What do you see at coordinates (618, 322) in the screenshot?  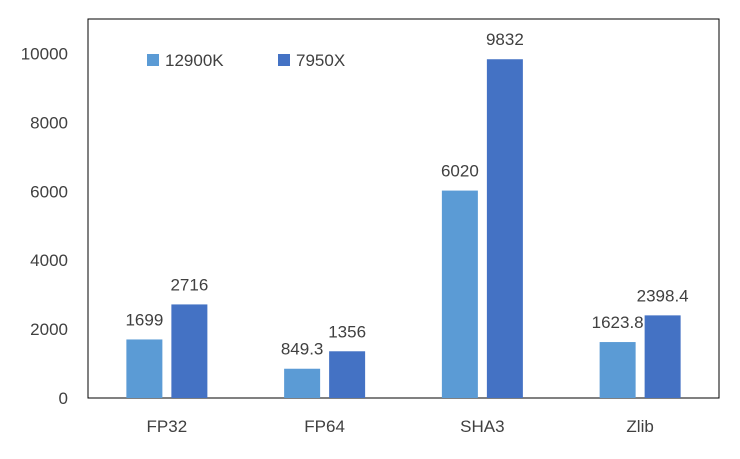 I see `data-label: 1623.8` at bounding box center [618, 322].